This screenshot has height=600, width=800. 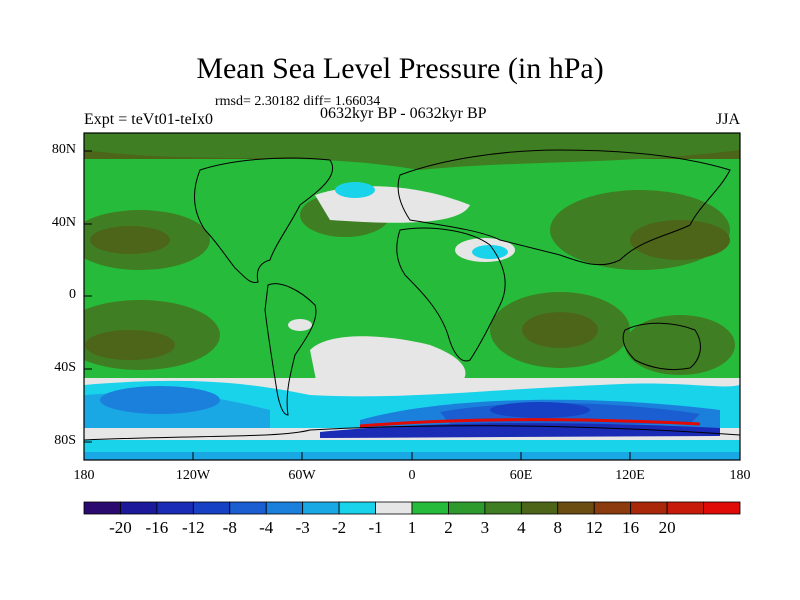 What do you see at coordinates (339, 527) in the screenshot?
I see `colorbar-label: -2` at bounding box center [339, 527].